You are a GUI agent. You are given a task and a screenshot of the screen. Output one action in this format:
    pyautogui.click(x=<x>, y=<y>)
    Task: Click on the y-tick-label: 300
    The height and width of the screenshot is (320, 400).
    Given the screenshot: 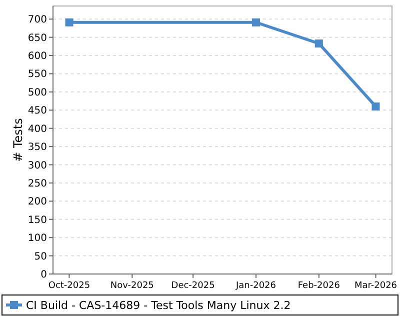 What is the action you would take?
    pyautogui.click(x=37, y=166)
    